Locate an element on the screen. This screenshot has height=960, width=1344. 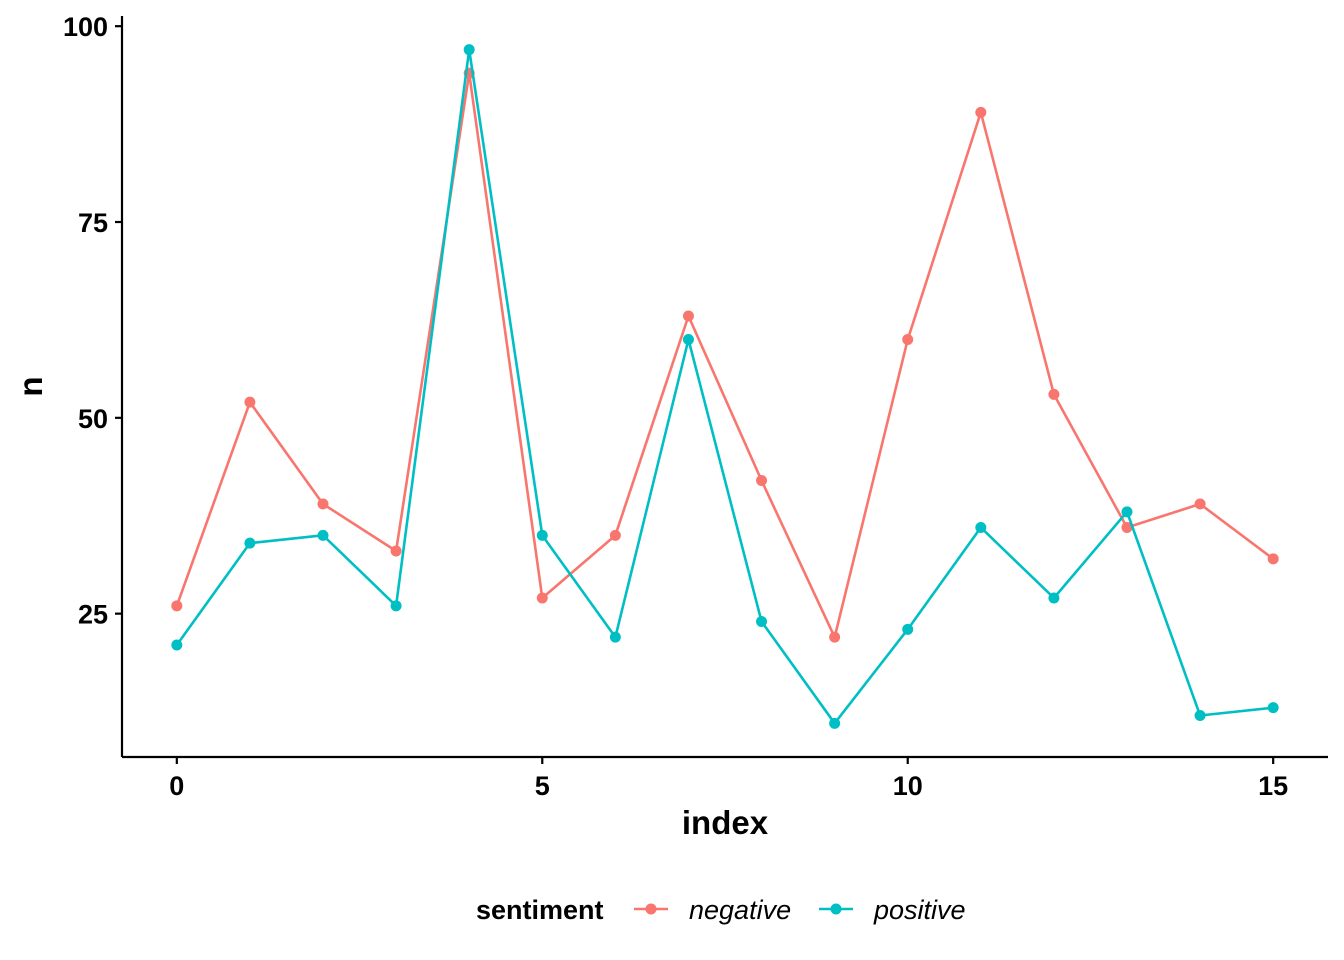
legend-label: positive is located at coordinates (919, 910).